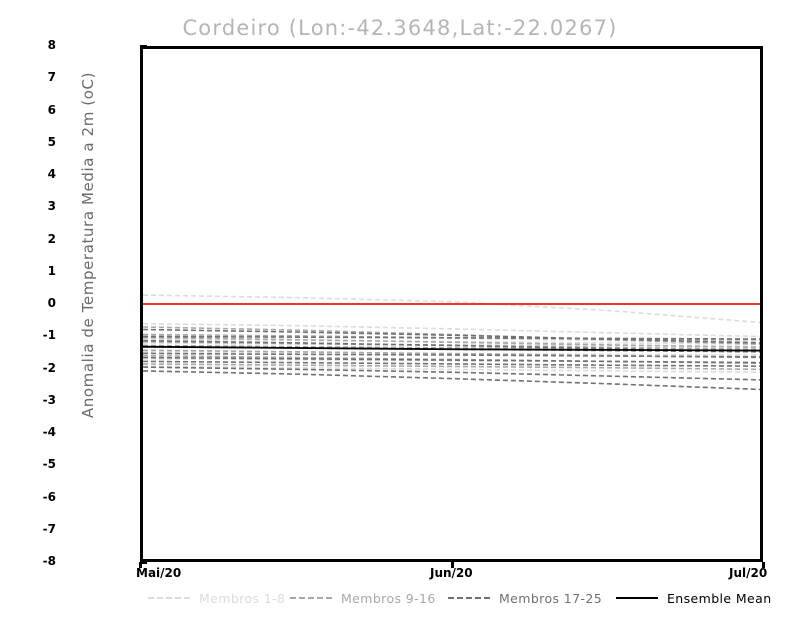 This screenshot has height=618, width=800. I want to click on legend-label: Ensemble Mean, so click(719, 598).